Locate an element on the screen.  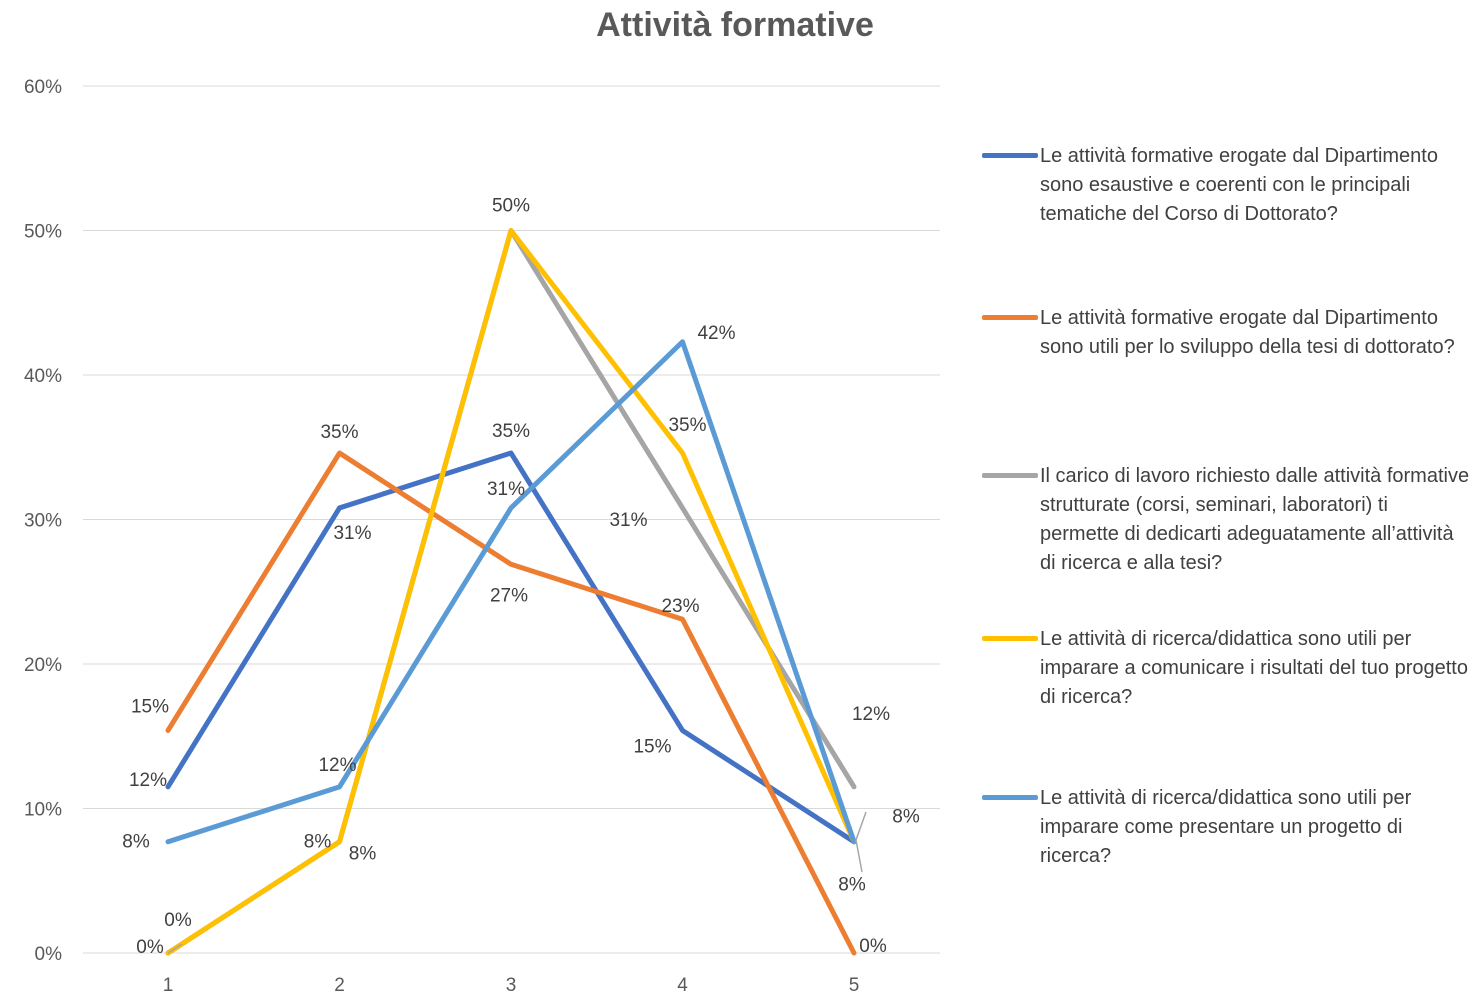
x-tick-label: 1 is located at coordinates (168, 984).